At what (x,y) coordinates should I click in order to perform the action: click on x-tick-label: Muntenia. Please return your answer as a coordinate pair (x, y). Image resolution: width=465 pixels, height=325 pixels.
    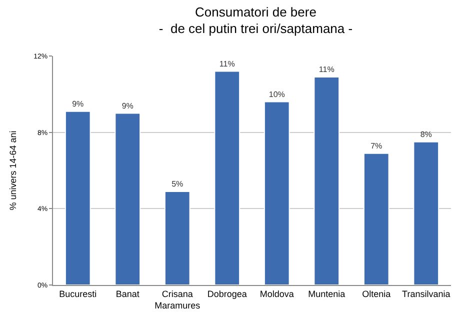
    Looking at the image, I should click on (327, 293).